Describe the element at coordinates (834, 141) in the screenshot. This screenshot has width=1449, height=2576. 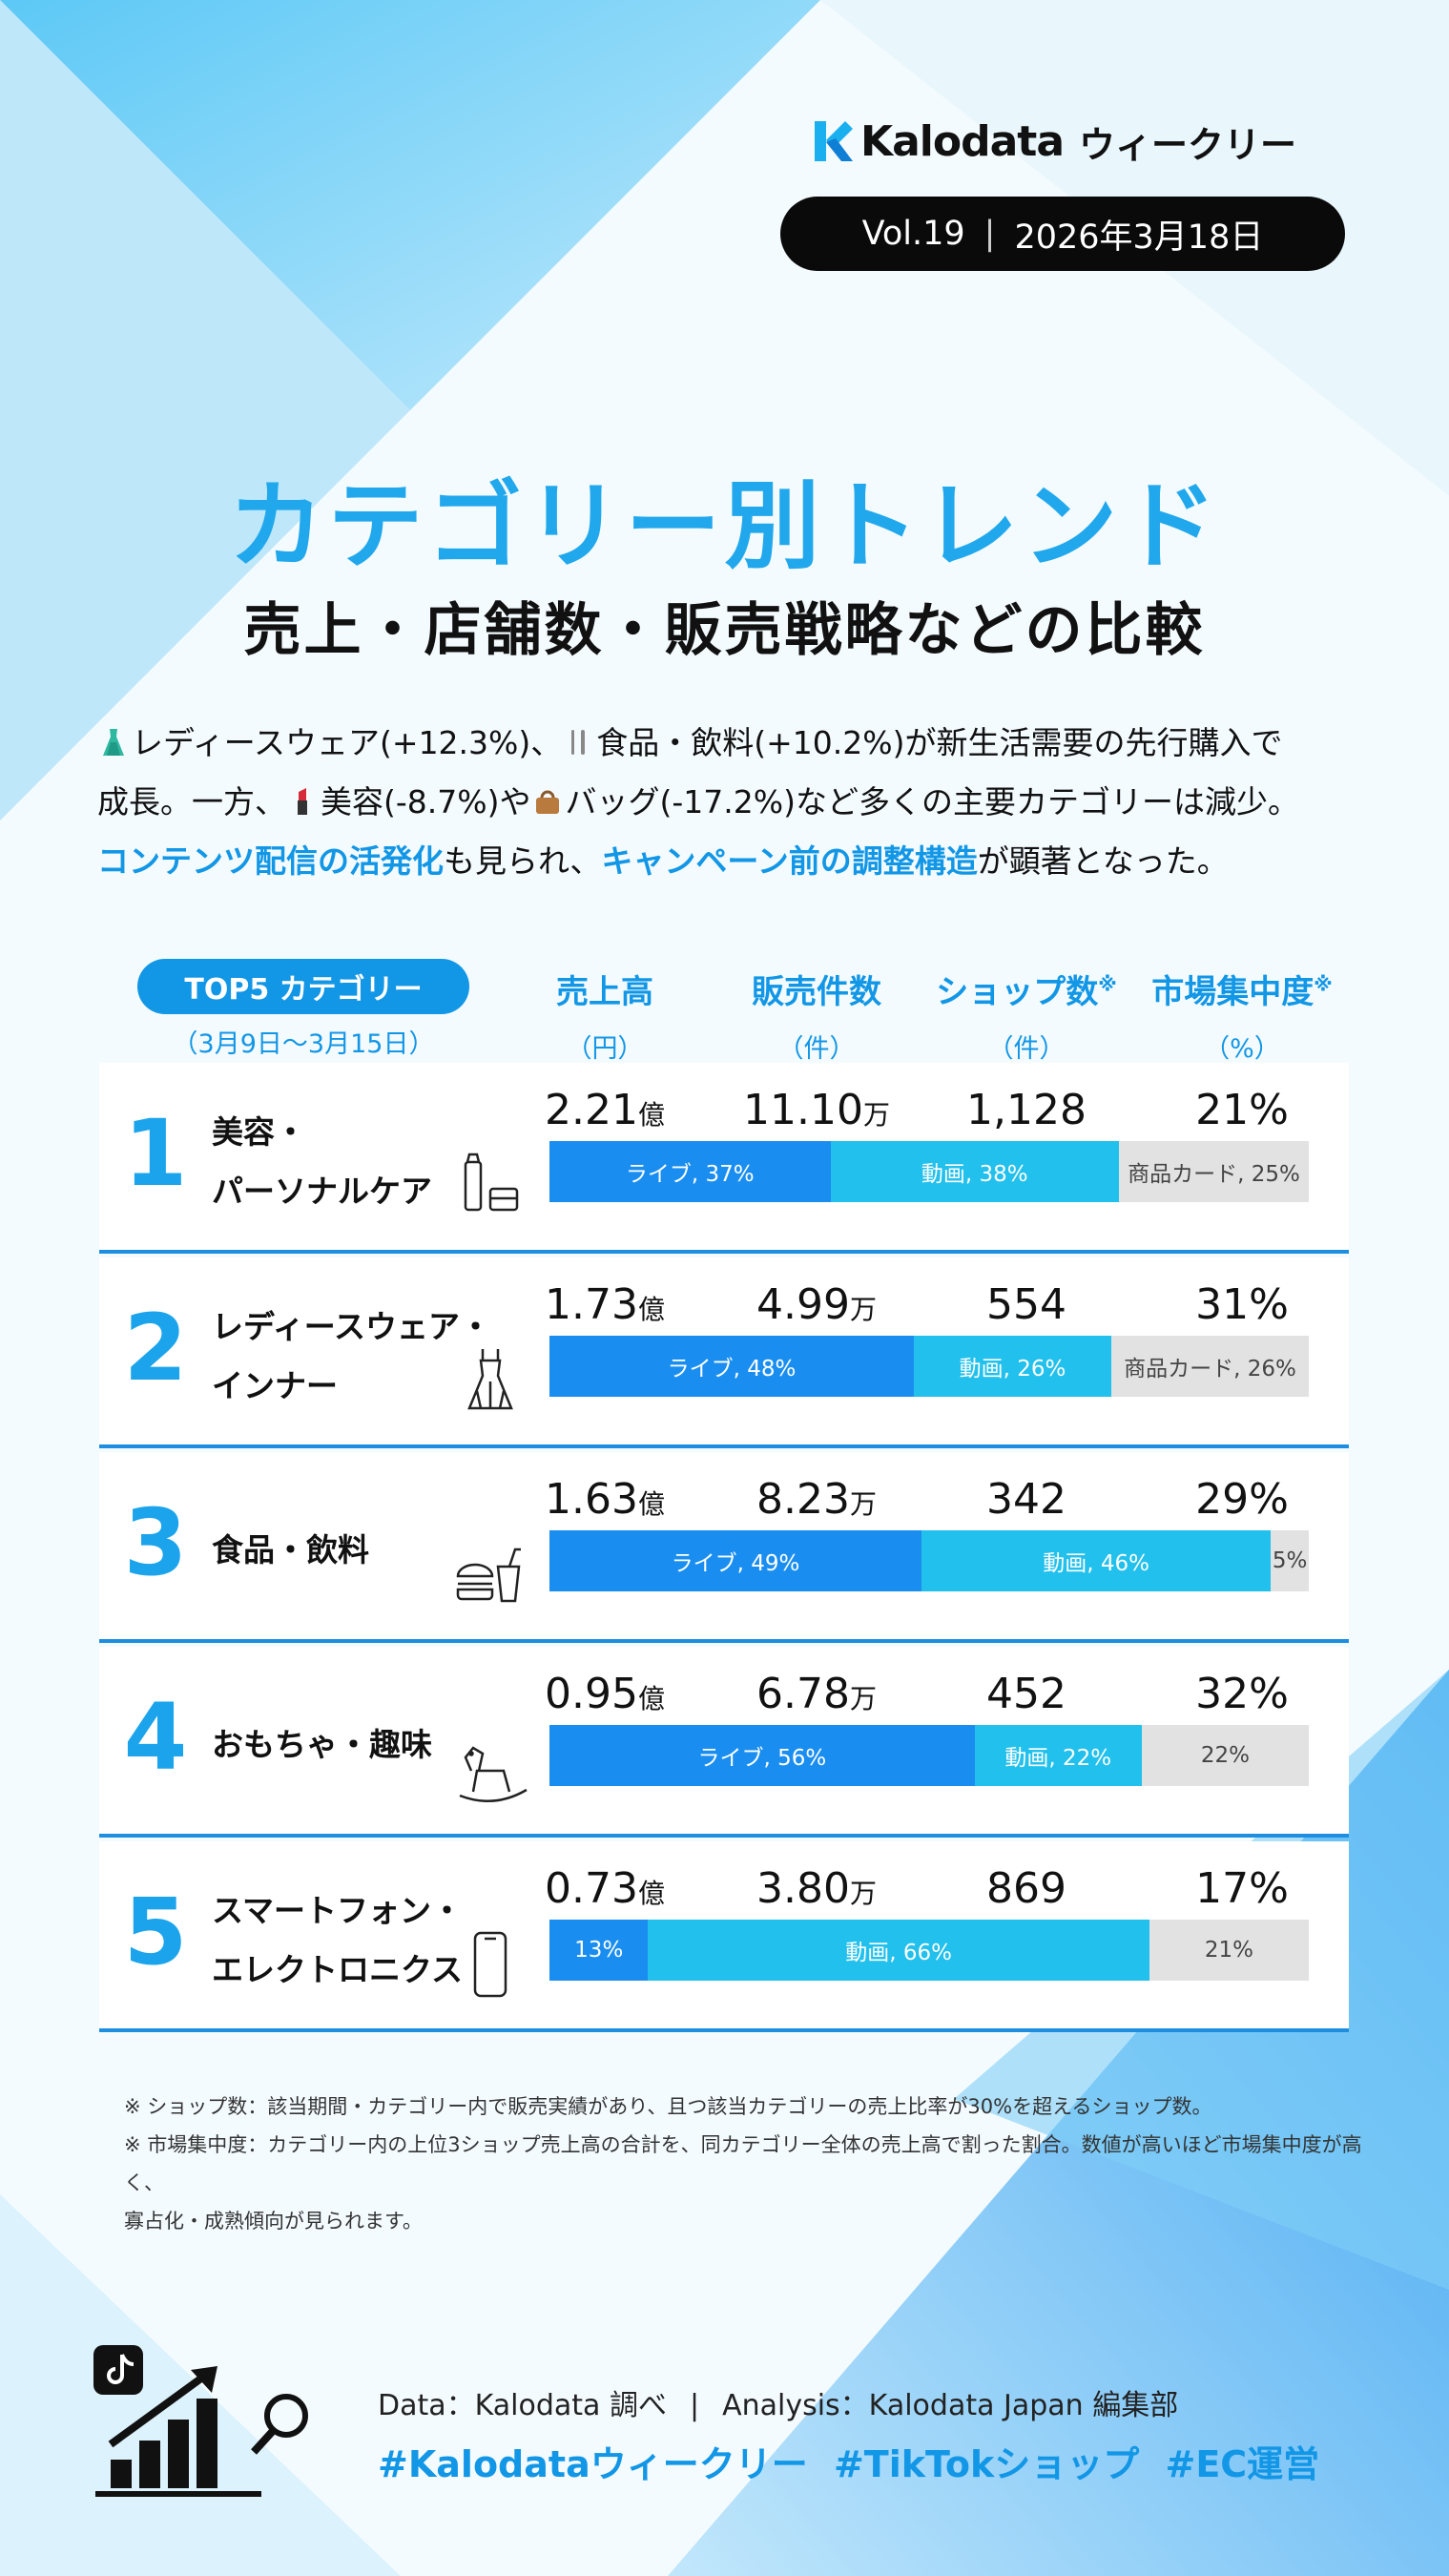
I see `kalodata-logo-icon` at that location.